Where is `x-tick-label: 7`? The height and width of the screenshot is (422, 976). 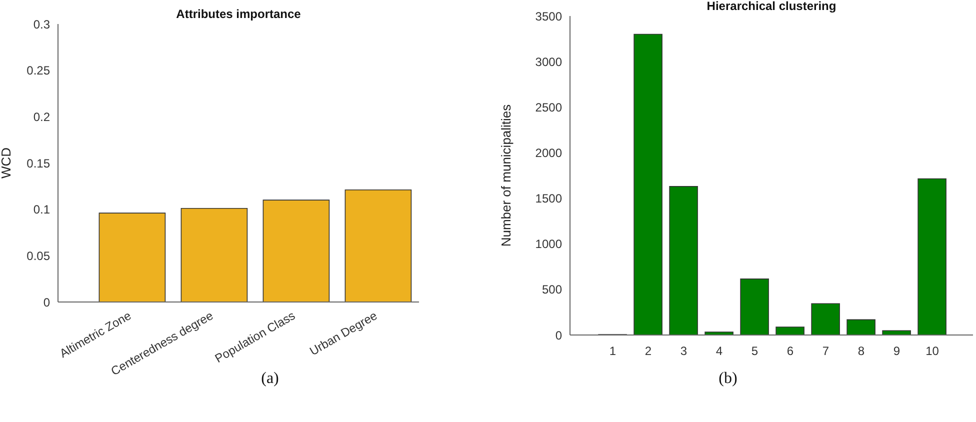 x-tick-label: 7 is located at coordinates (826, 351).